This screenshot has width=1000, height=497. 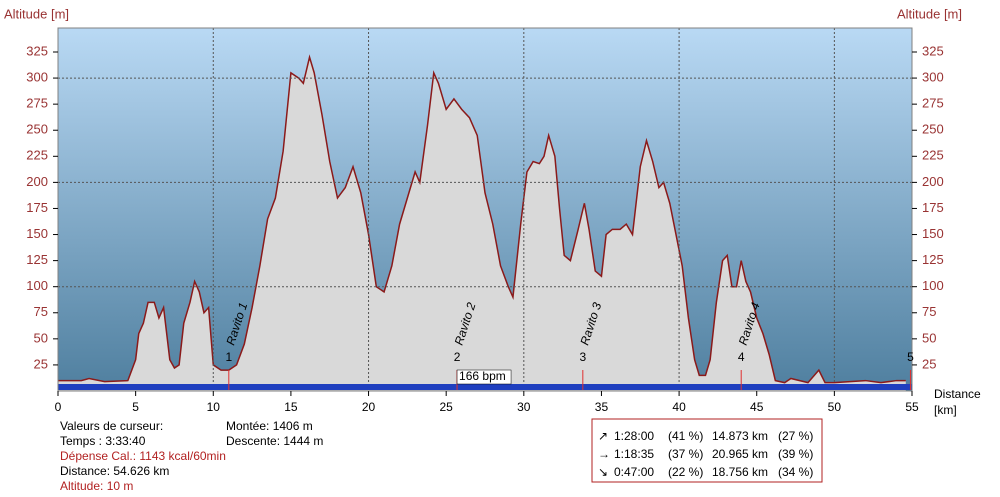 I want to click on x-tick-label: 30, so click(x=524, y=407).